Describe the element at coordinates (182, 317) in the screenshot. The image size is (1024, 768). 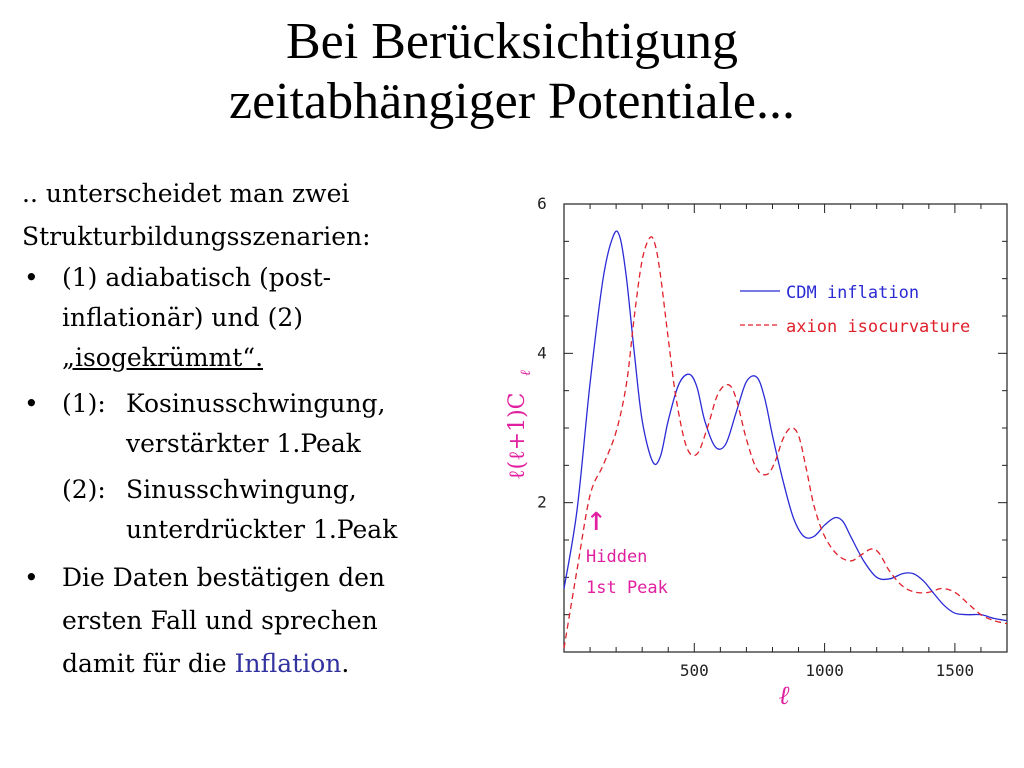
I see `bullet-scenarios-line-2: inflationär) und (2)` at that location.